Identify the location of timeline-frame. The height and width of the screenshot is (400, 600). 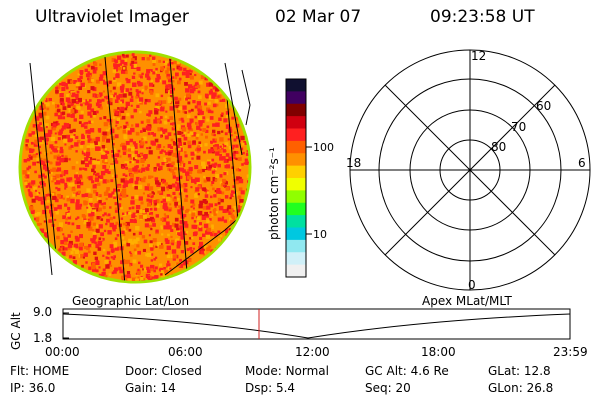
(316, 324).